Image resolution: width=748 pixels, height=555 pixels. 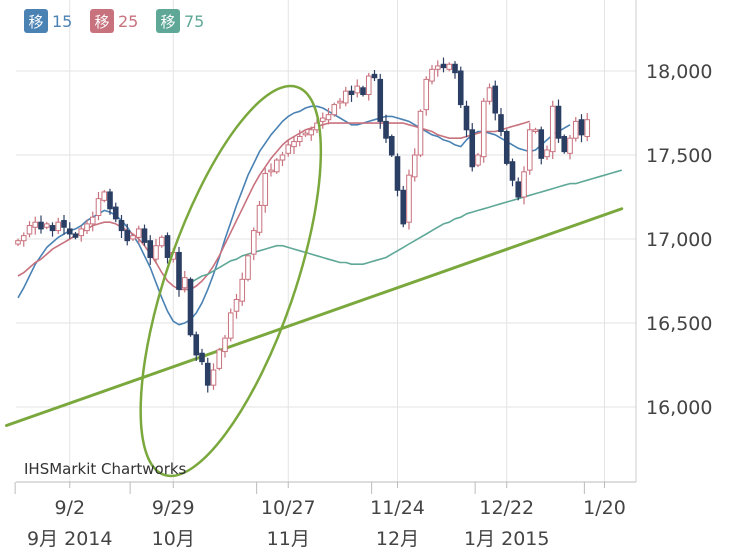 What do you see at coordinates (36, 21) in the screenshot?
I see `legend-swatch-ma15` at bounding box center [36, 21].